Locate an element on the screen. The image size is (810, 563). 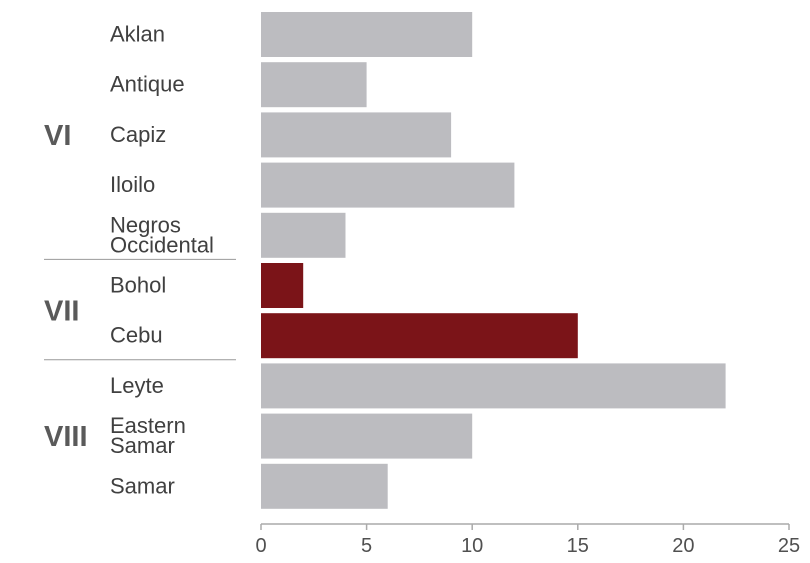
x-tick-label-15: 15 is located at coordinates (578, 546).